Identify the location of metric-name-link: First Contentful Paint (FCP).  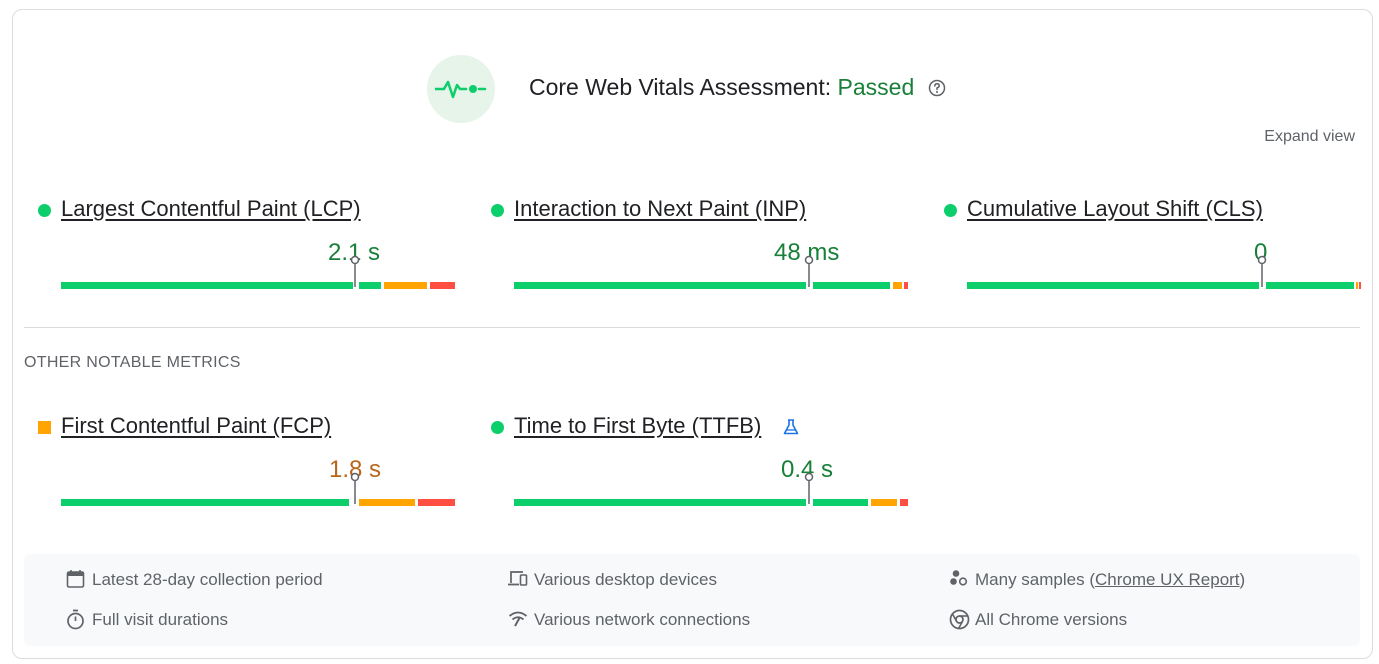
(196, 425).